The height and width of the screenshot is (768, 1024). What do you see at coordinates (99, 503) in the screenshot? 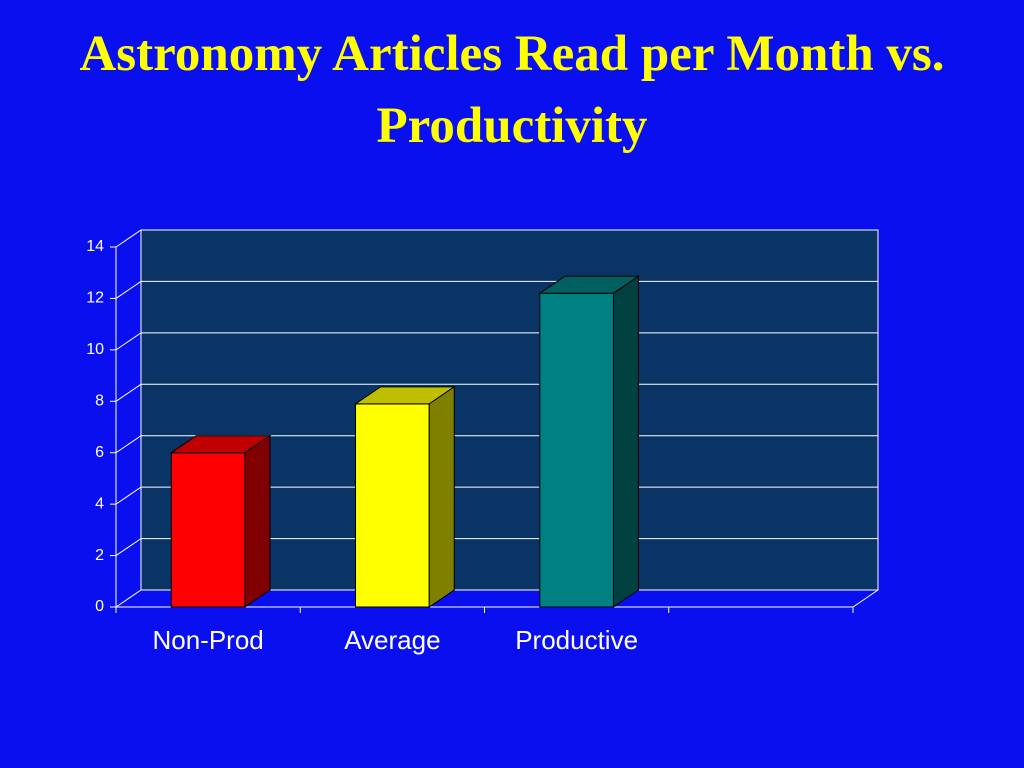
I see `y-tick-label: 4` at bounding box center [99, 503].